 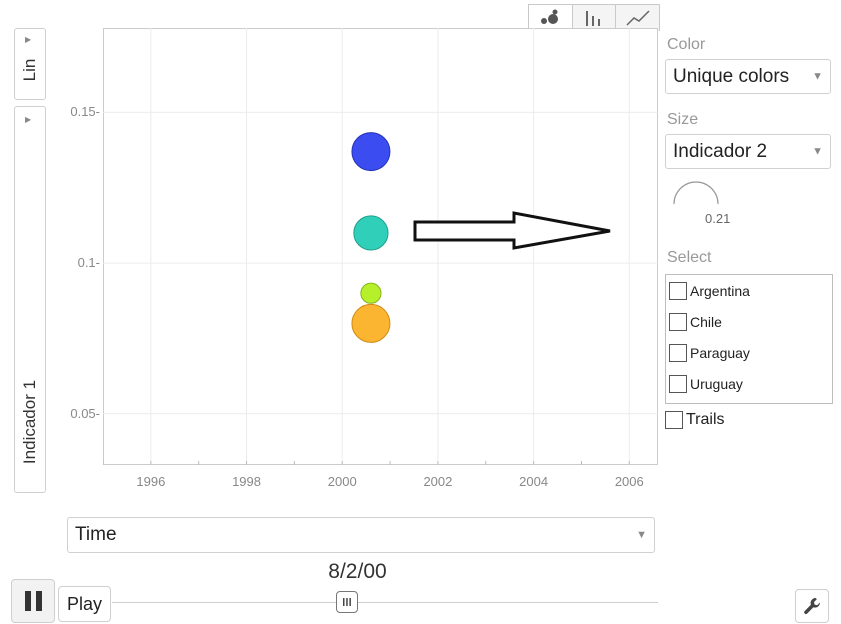 What do you see at coordinates (718, 218) in the screenshot?
I see `size-gauge-value: 0.21` at bounding box center [718, 218].